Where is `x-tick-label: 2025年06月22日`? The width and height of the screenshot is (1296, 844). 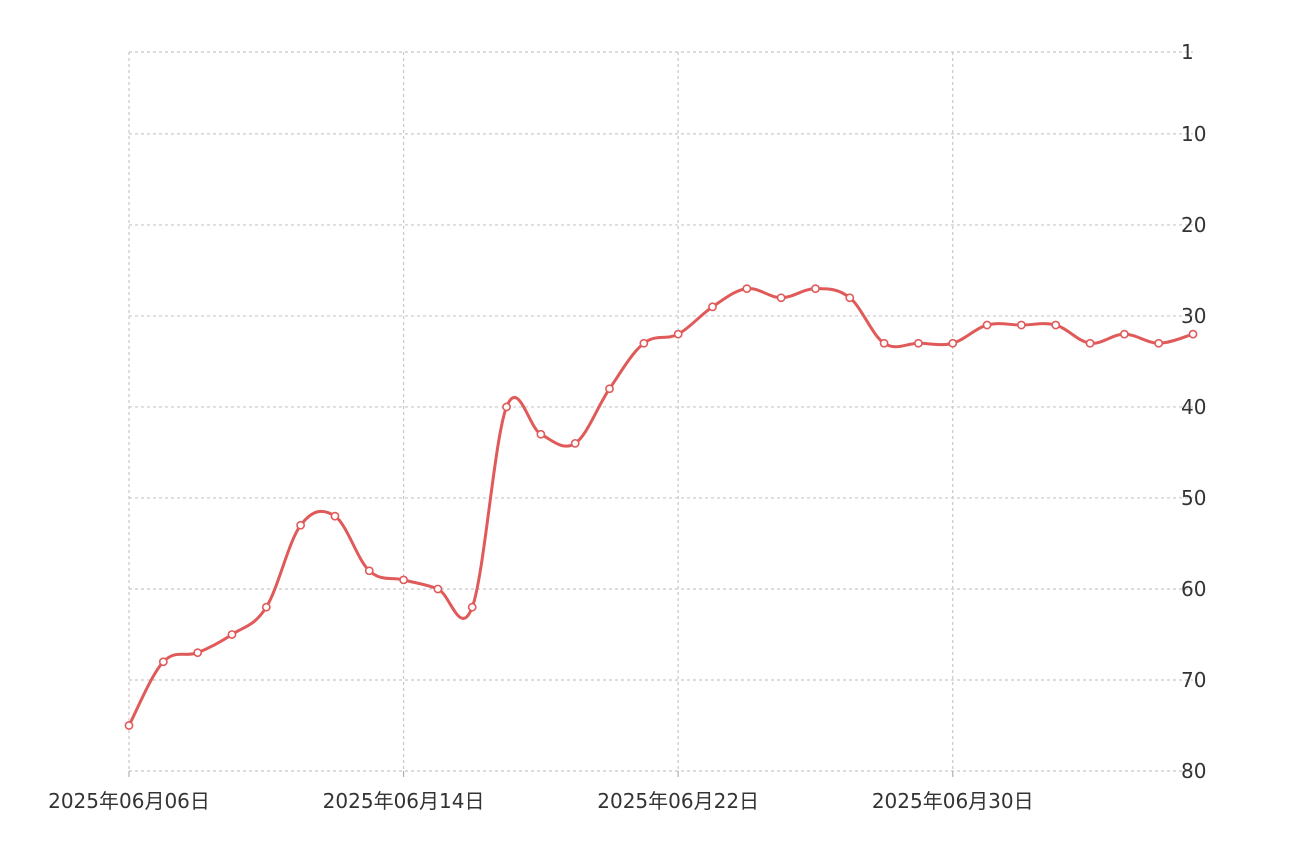
x-tick-label: 2025年06月22日 is located at coordinates (678, 801).